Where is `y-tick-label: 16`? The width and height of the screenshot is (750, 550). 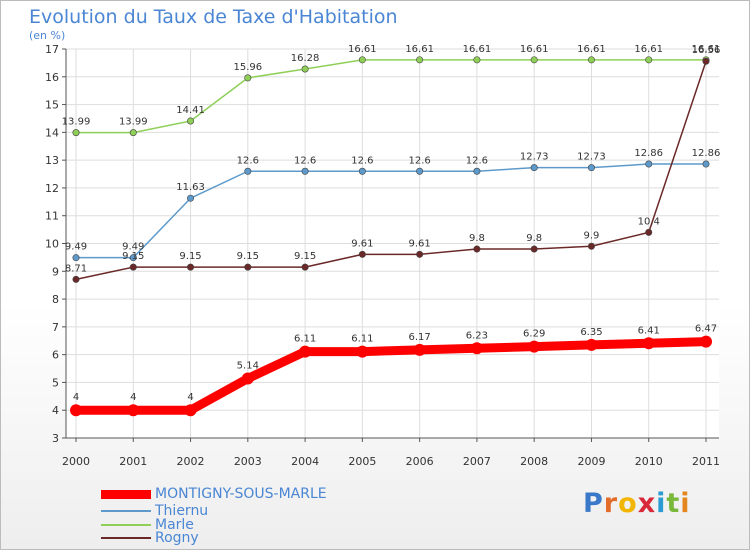 y-tick-label: 16 is located at coordinates (52, 77).